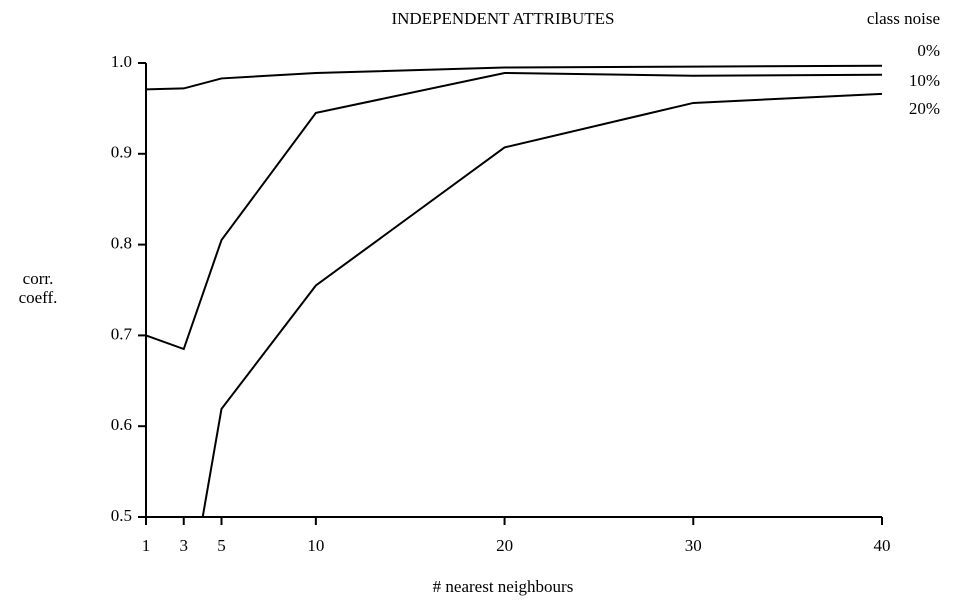  I want to click on y-tick-label: 1.0, so click(121, 61).